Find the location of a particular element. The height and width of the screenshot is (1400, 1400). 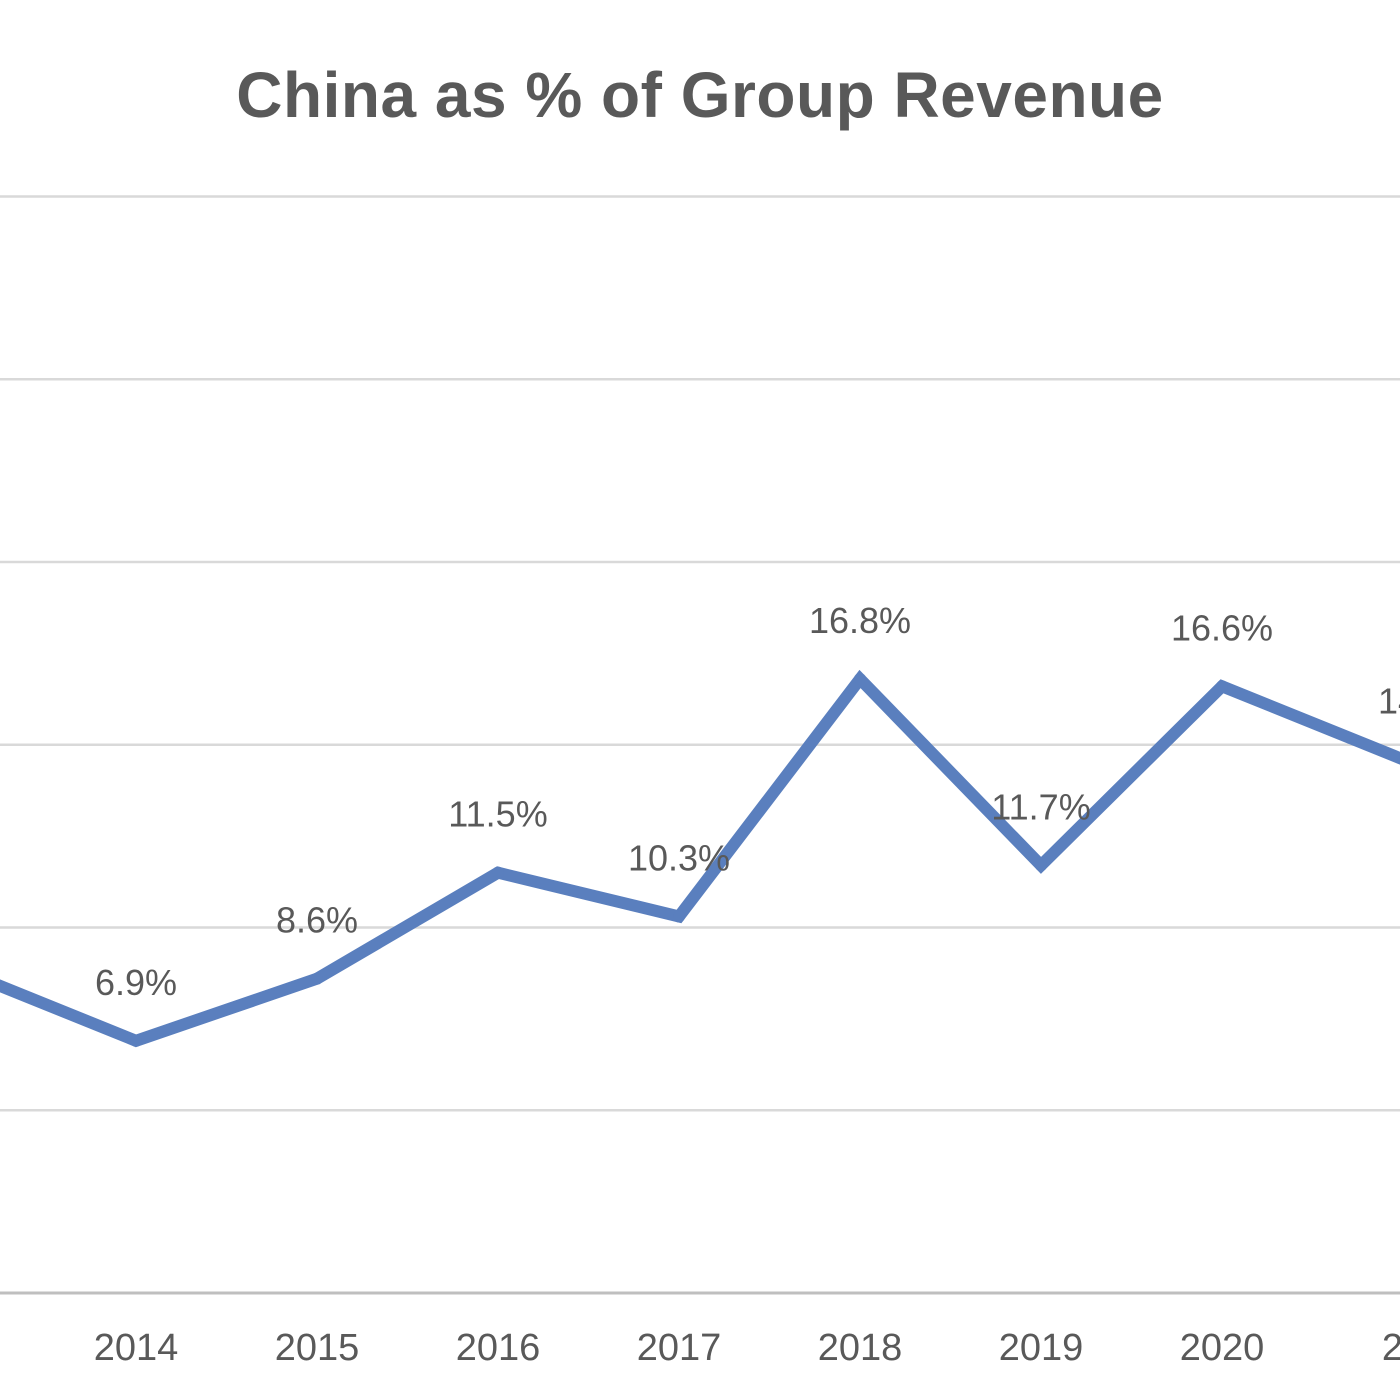

data-point-2015 is located at coordinates (317, 978).